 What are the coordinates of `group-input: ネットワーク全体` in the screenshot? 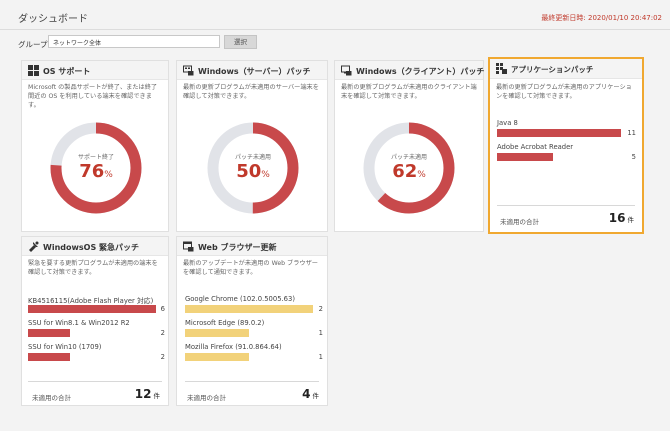 It's located at (134, 41).